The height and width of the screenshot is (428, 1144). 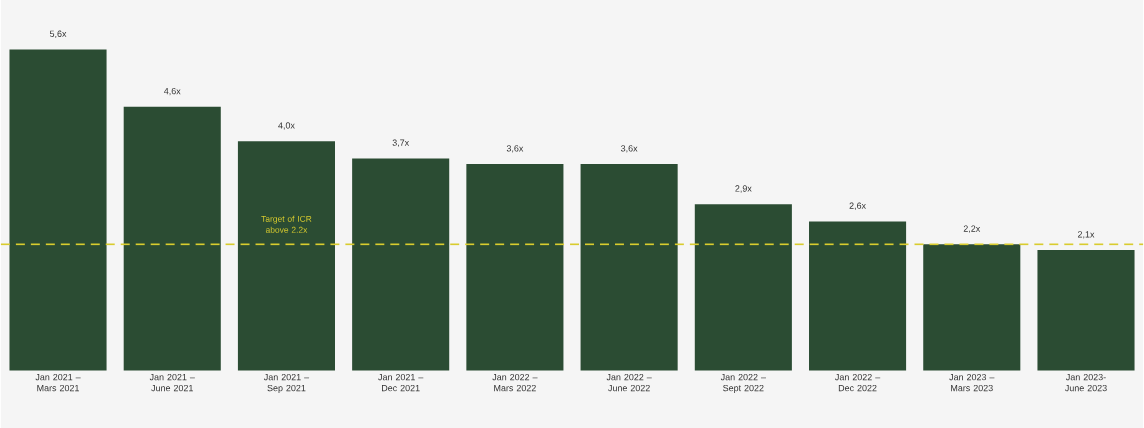 What do you see at coordinates (58, 382) in the screenshot?
I see `x-tick-label: Jan 2021 – Mars 2021` at bounding box center [58, 382].